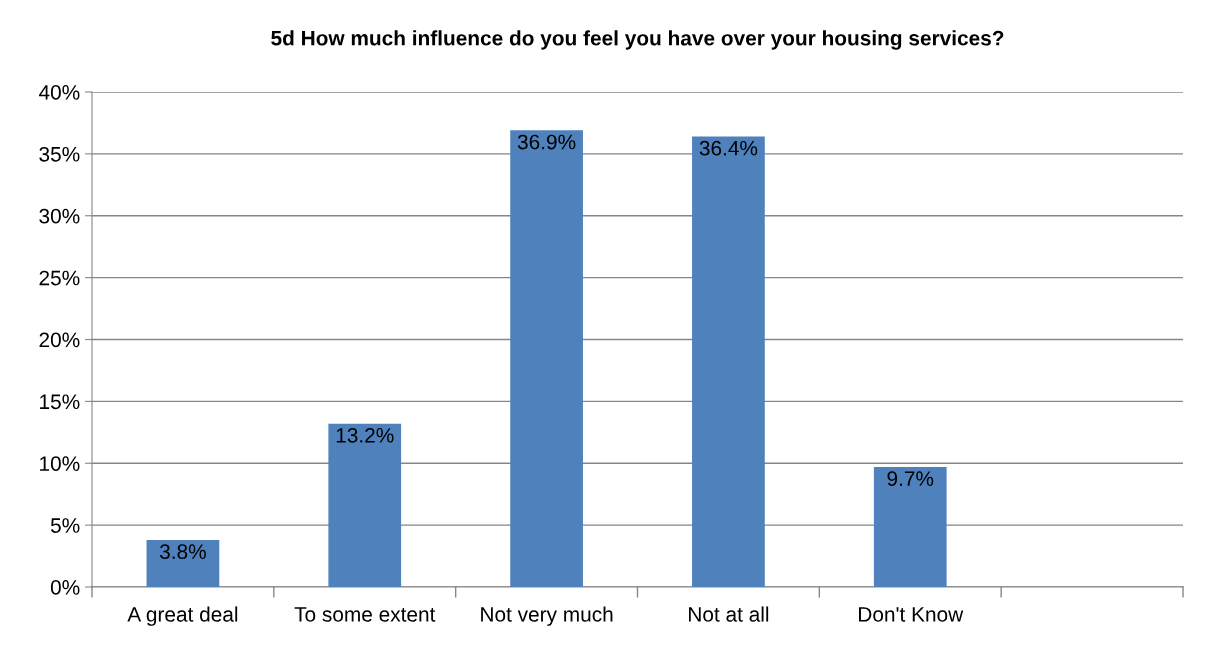 The height and width of the screenshot is (651, 1212). What do you see at coordinates (60, 463) in the screenshot?
I see `y-tick-label: 10%` at bounding box center [60, 463].